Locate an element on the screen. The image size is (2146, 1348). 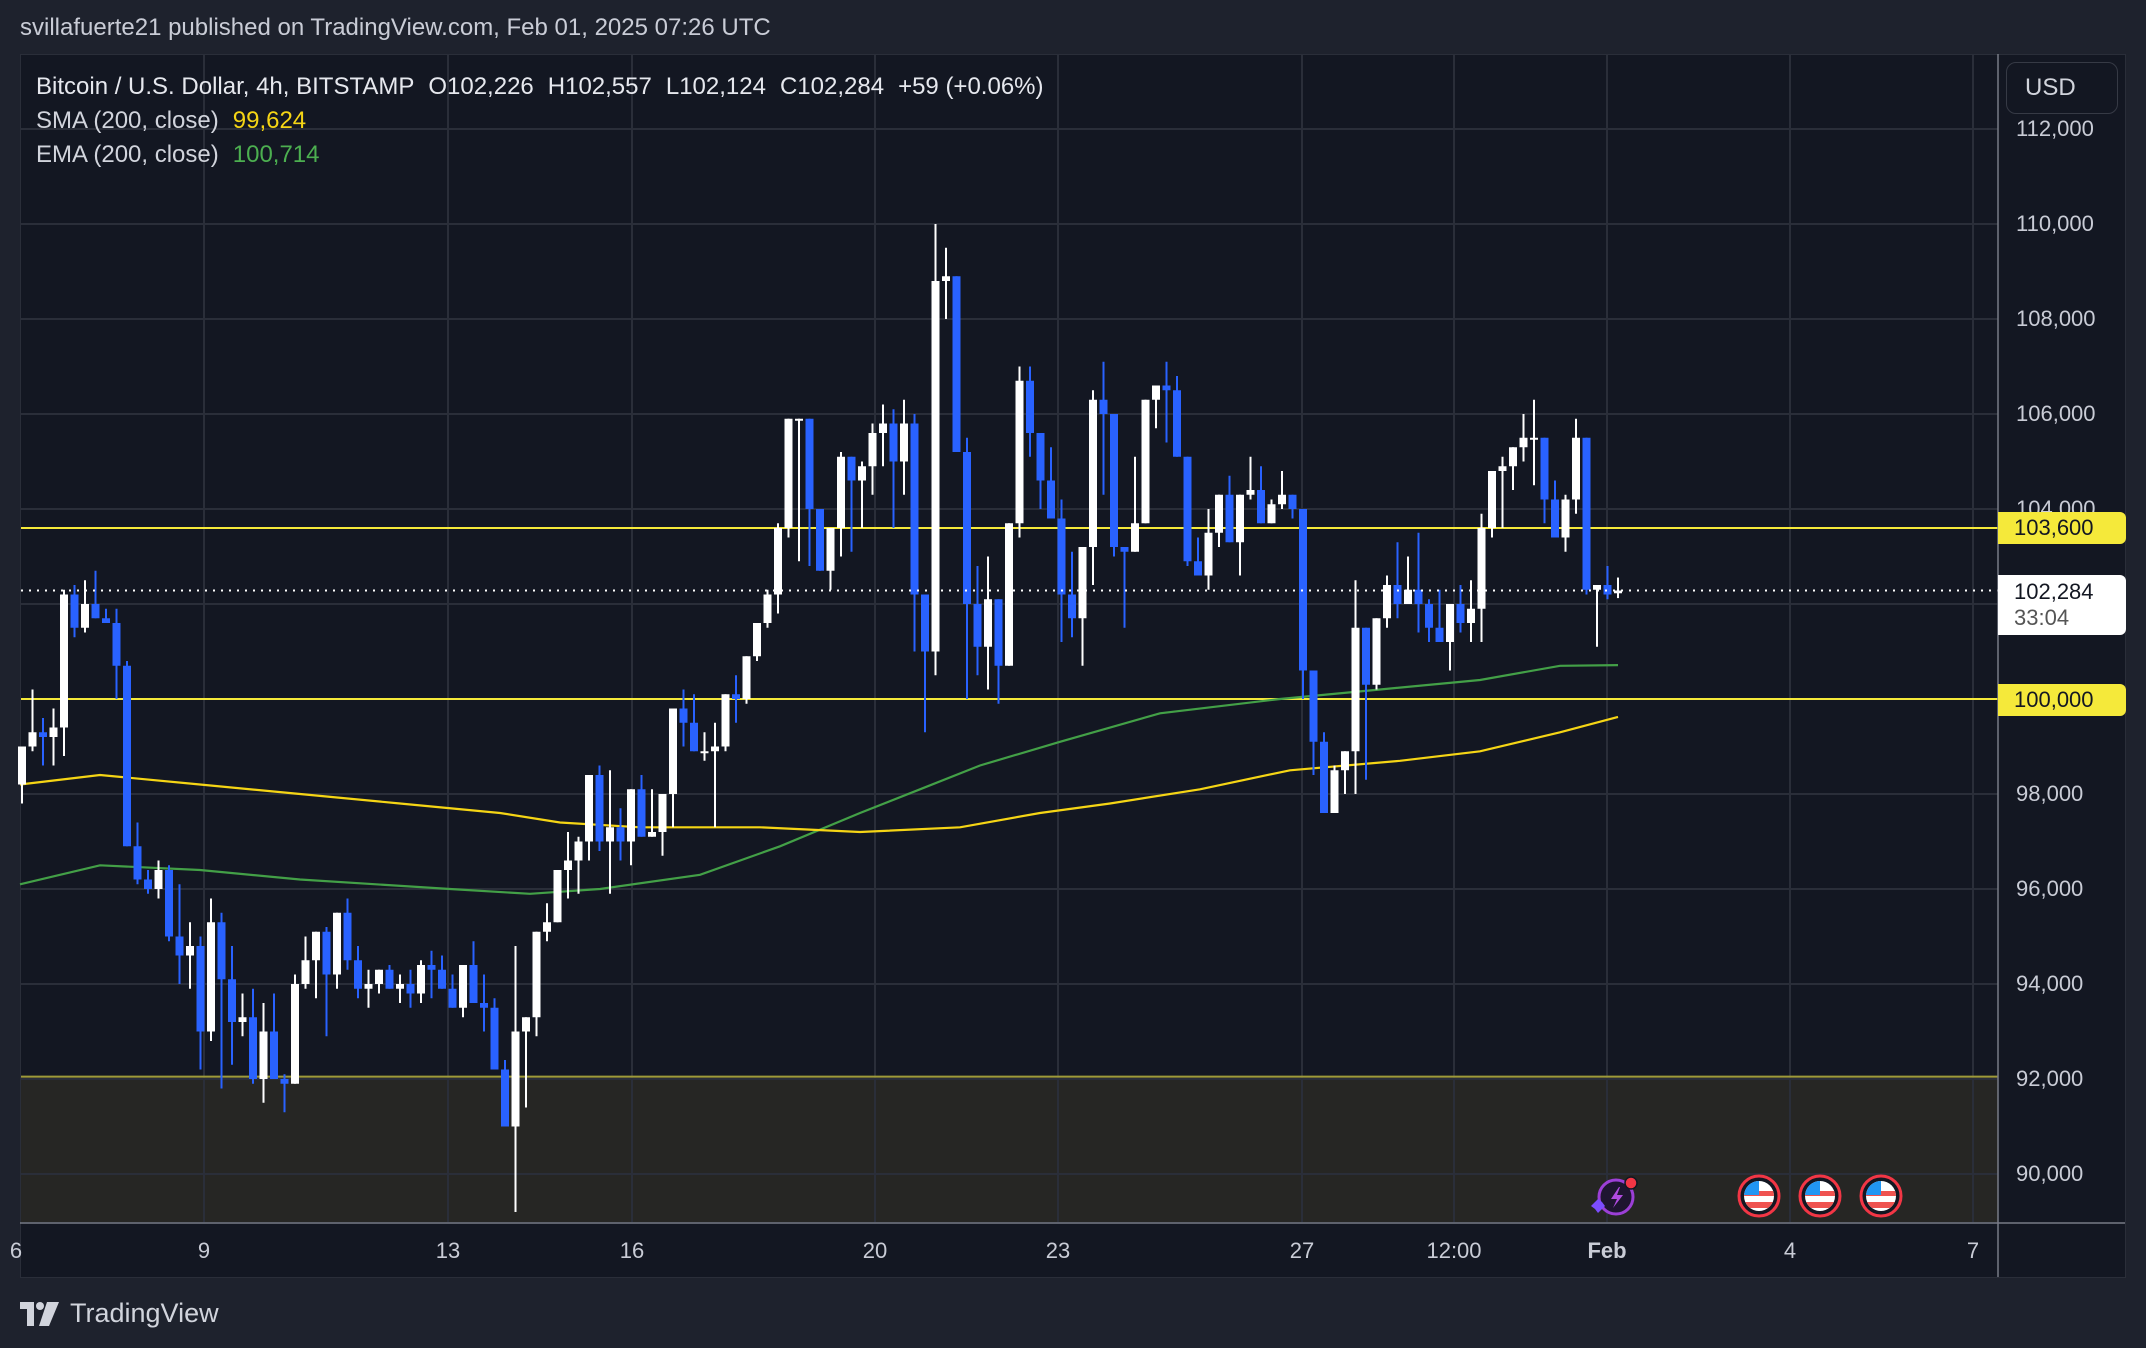
moving-averages is located at coordinates (819, 779).